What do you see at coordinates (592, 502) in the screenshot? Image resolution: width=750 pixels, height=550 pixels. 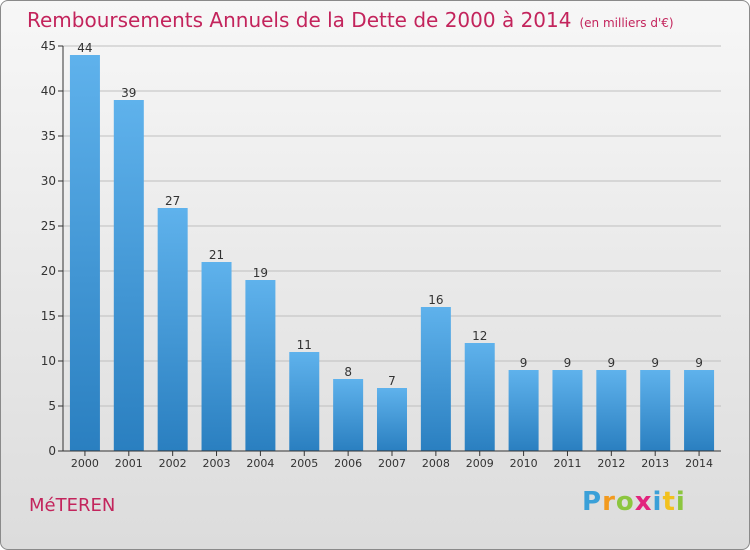 I see `logo-letter: P` at bounding box center [592, 502].